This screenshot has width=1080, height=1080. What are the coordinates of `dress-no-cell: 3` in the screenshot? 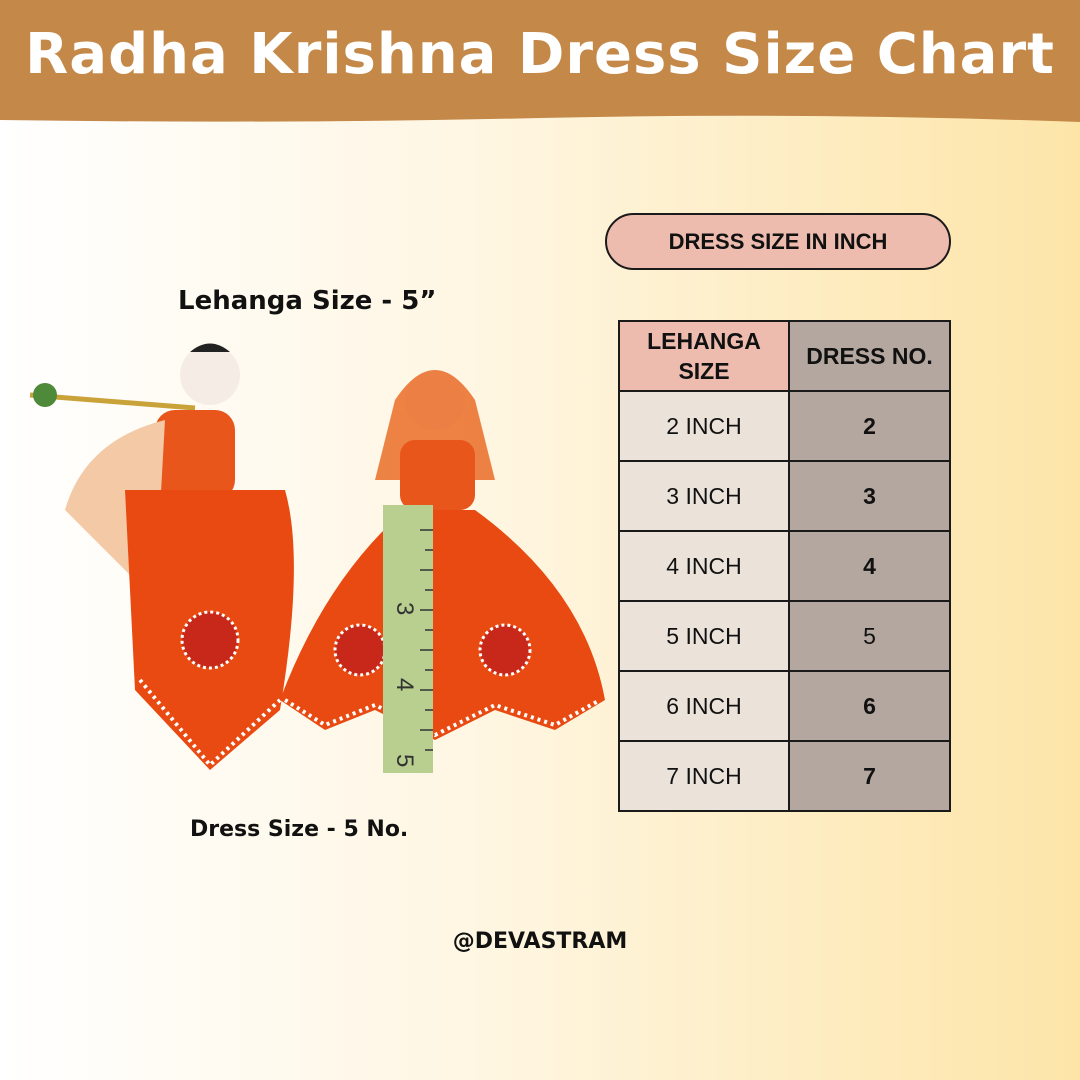 It's located at (869, 496).